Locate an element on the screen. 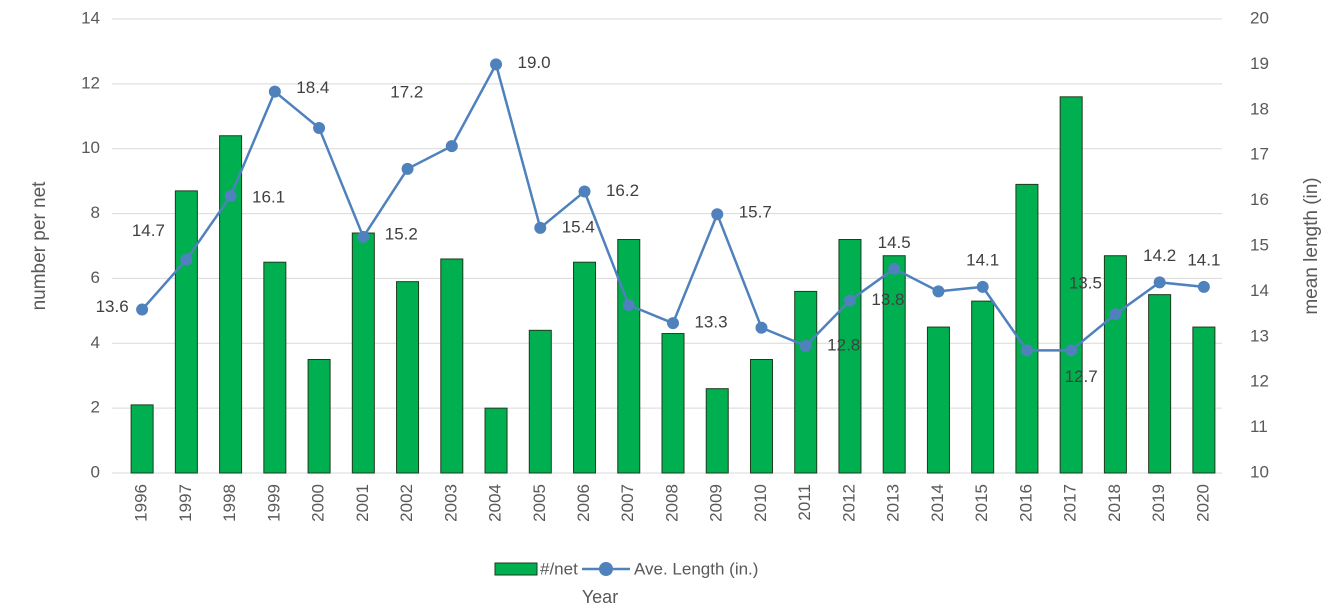  y-tick-label: 0 is located at coordinates (95, 471).